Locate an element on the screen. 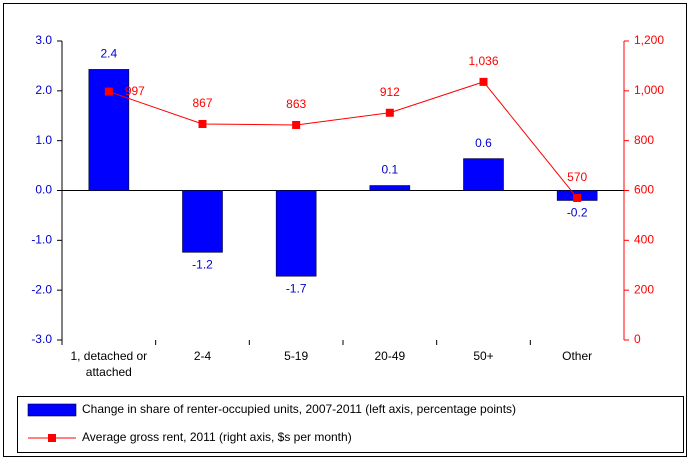 This screenshot has width=690, height=465. x-tick-label-box: 2-4 is located at coordinates (202, 356).